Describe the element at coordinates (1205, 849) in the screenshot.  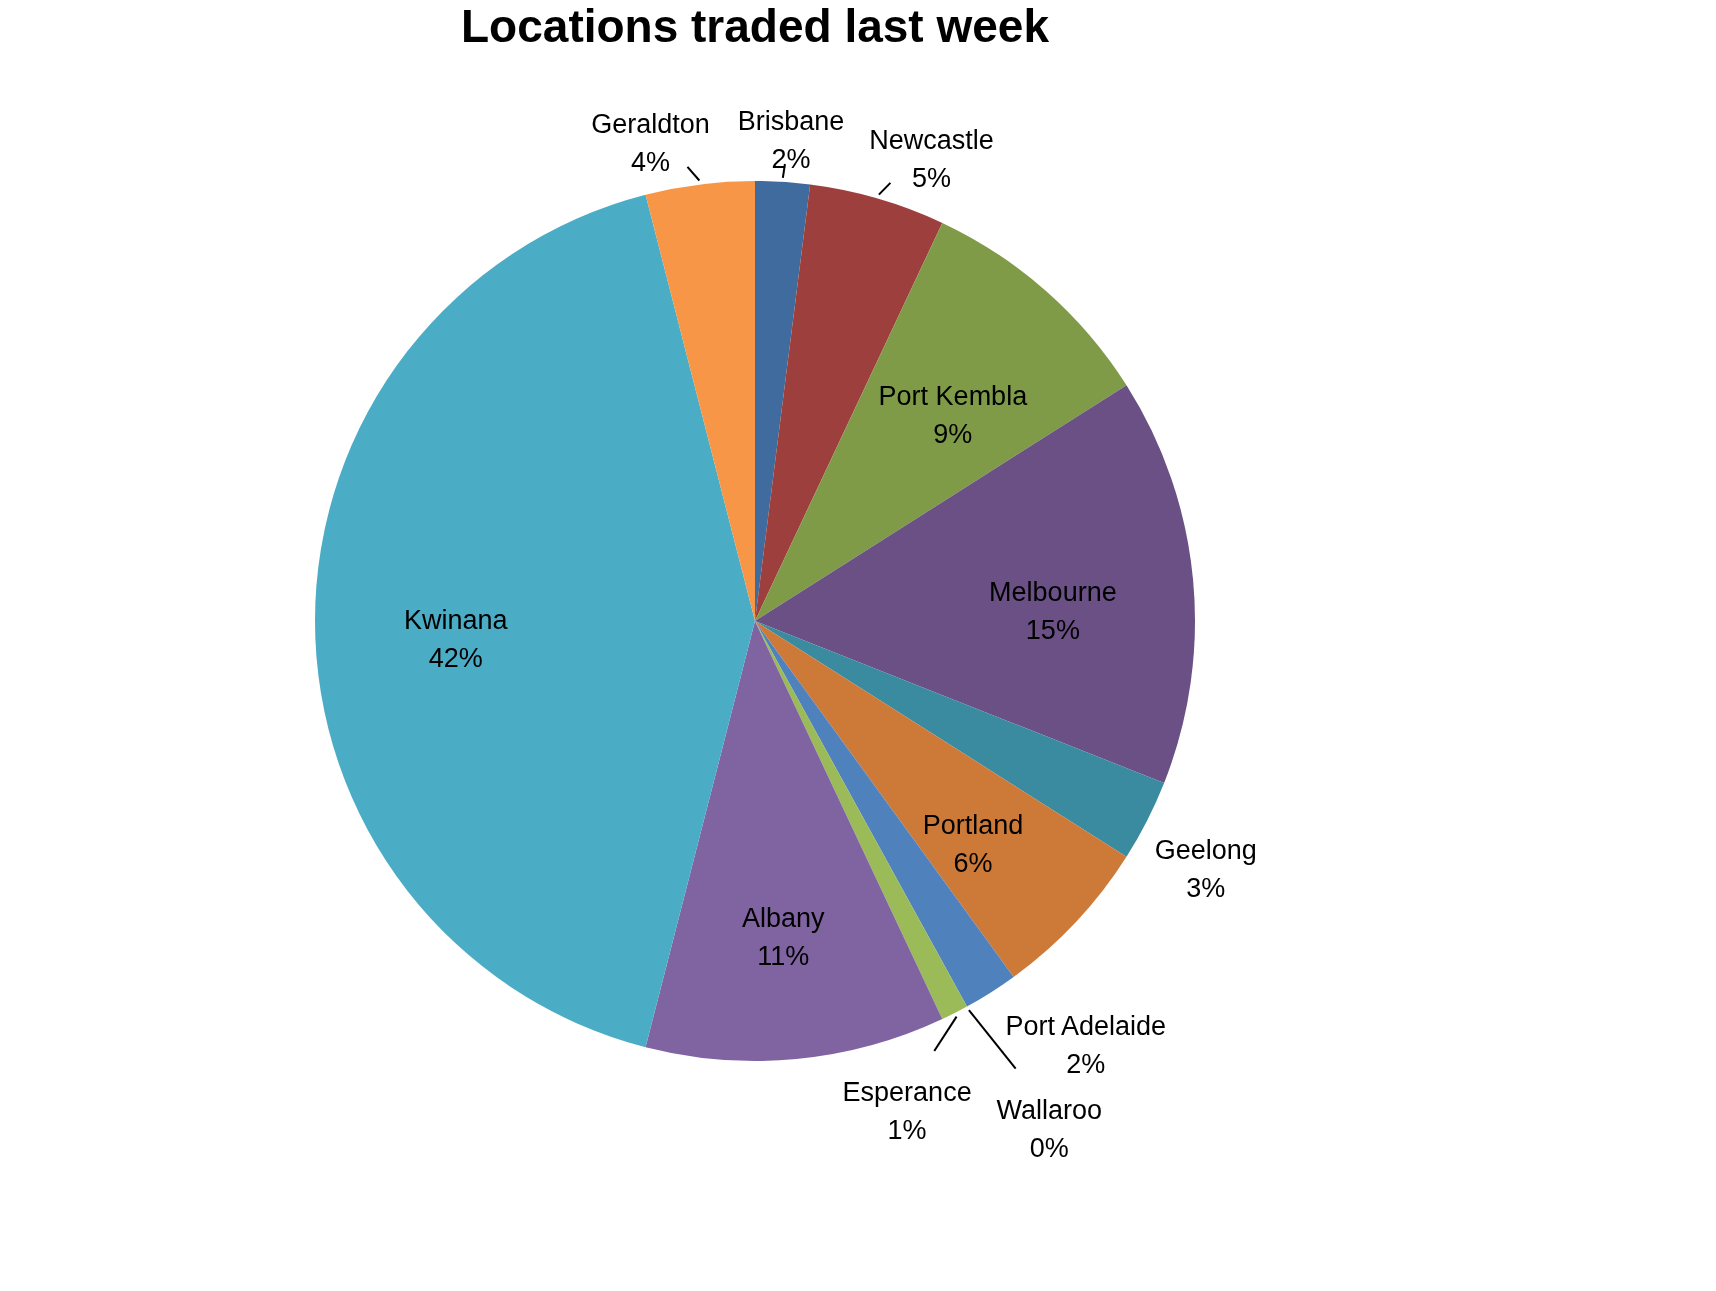
I see `slice-label: Geelong` at that location.